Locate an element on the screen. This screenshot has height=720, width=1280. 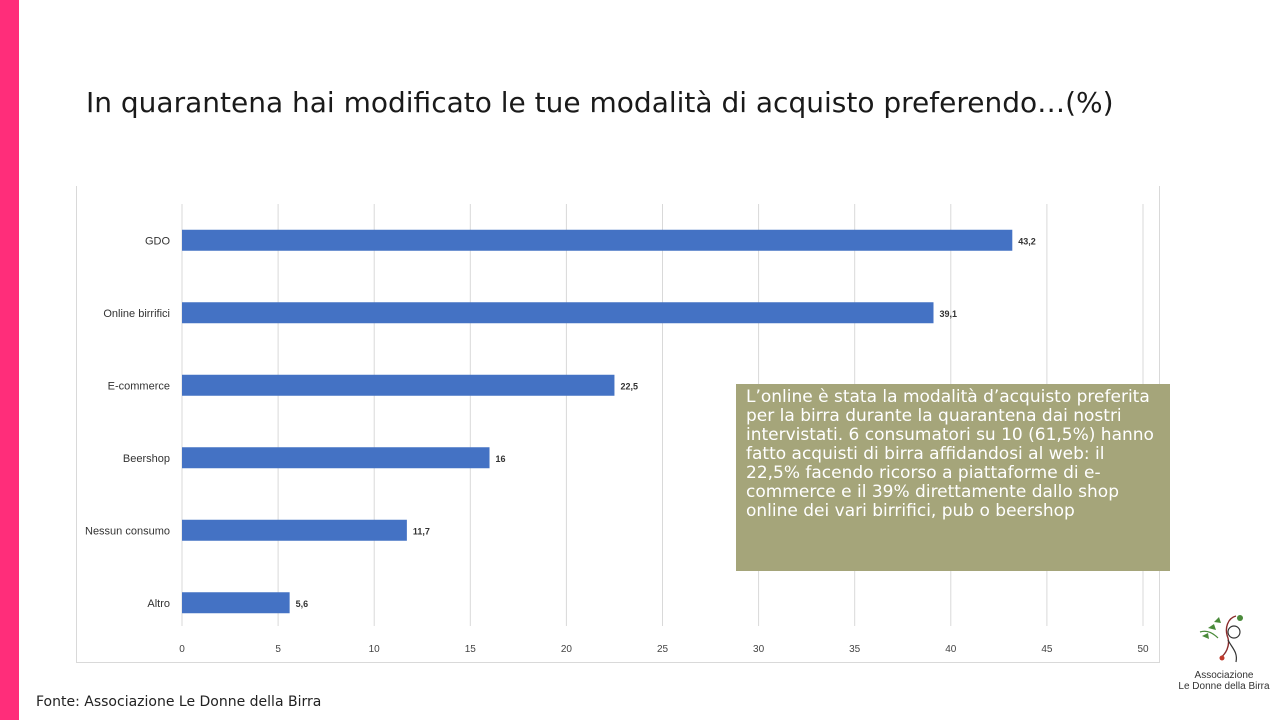
data-label: 43,2 is located at coordinates (1027, 241).